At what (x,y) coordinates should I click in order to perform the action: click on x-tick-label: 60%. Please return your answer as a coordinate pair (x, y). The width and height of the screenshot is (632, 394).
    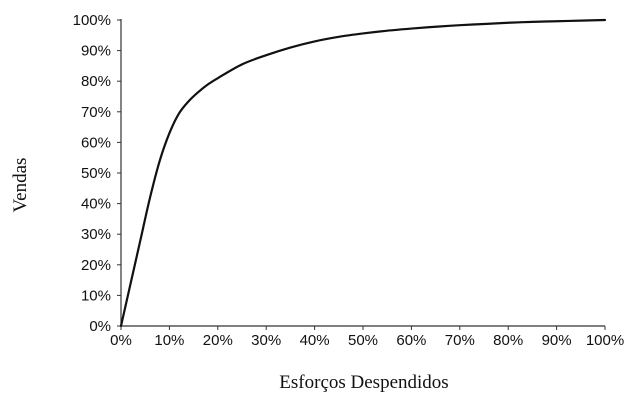
    Looking at the image, I should click on (411, 340).